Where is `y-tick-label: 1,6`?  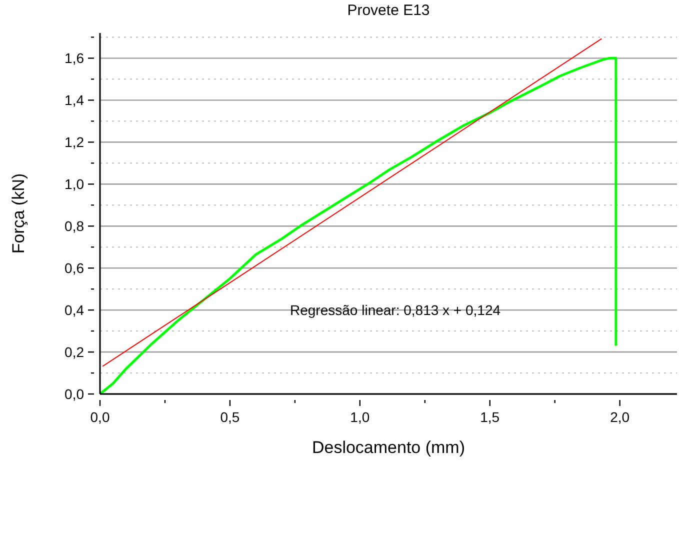
y-tick-label: 1,6 is located at coordinates (74, 58).